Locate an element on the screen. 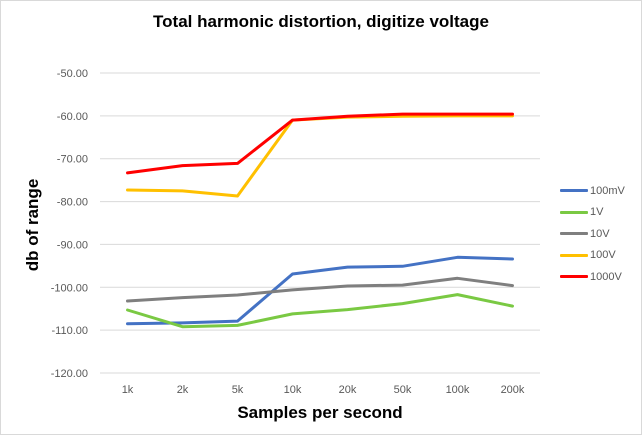 The height and width of the screenshot is (435, 642). legend-item: 100mV is located at coordinates (592, 191).